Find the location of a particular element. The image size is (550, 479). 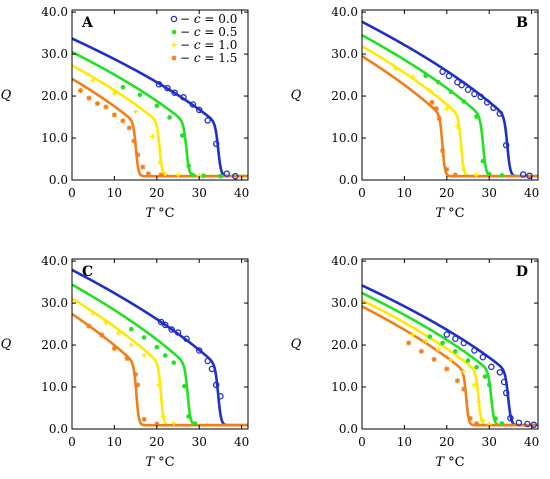

y-tick-label: 40.0 is located at coordinates (344, 261).